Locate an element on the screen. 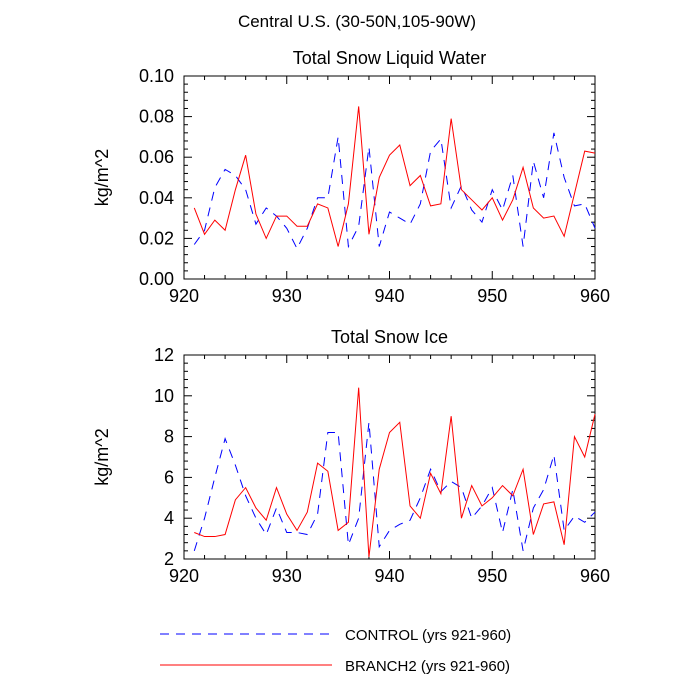 This screenshot has height=700, width=700. panel-title: Total Snow Ice is located at coordinates (389, 337).